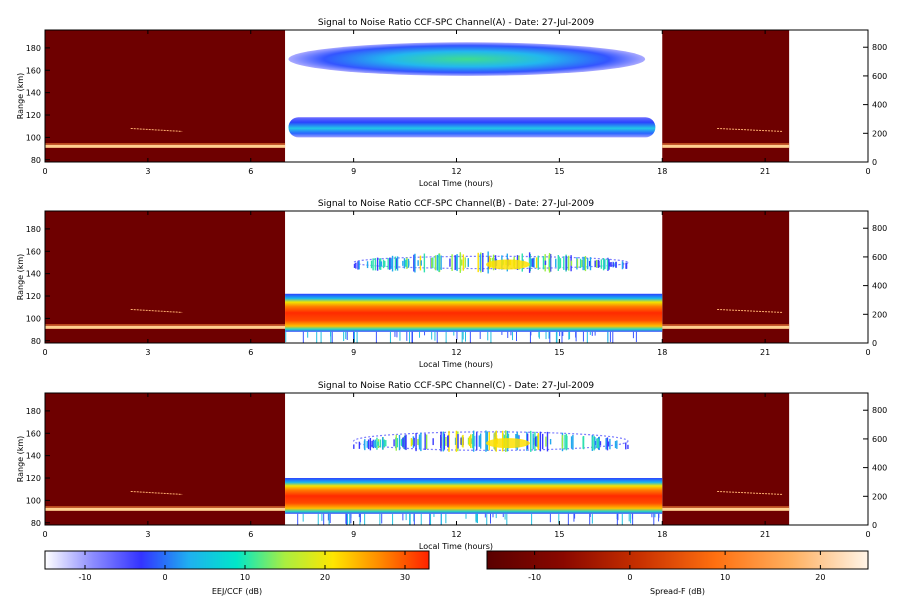 The image size is (900, 600). I want to click on eej-colorbar: -10 0 10 20 30 EEJ/CCF (dB), so click(237, 573).